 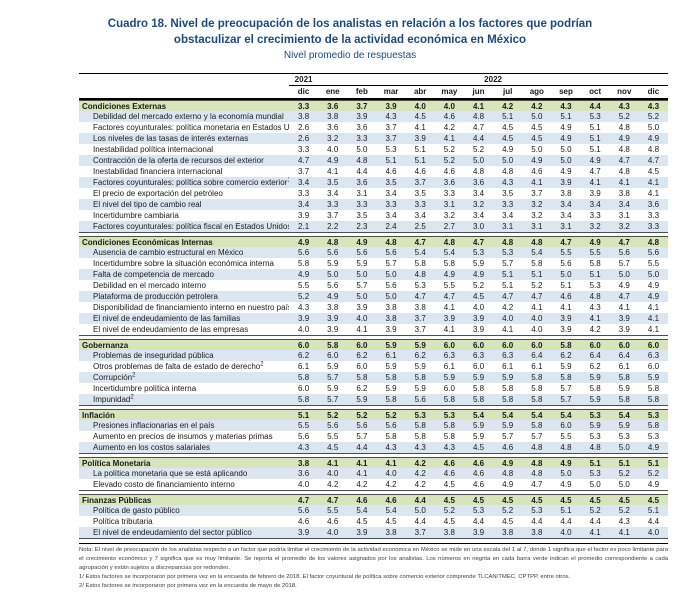 What do you see at coordinates (145, 388) in the screenshot?
I see `row-label: Incertidumbre política interna` at bounding box center [145, 388].